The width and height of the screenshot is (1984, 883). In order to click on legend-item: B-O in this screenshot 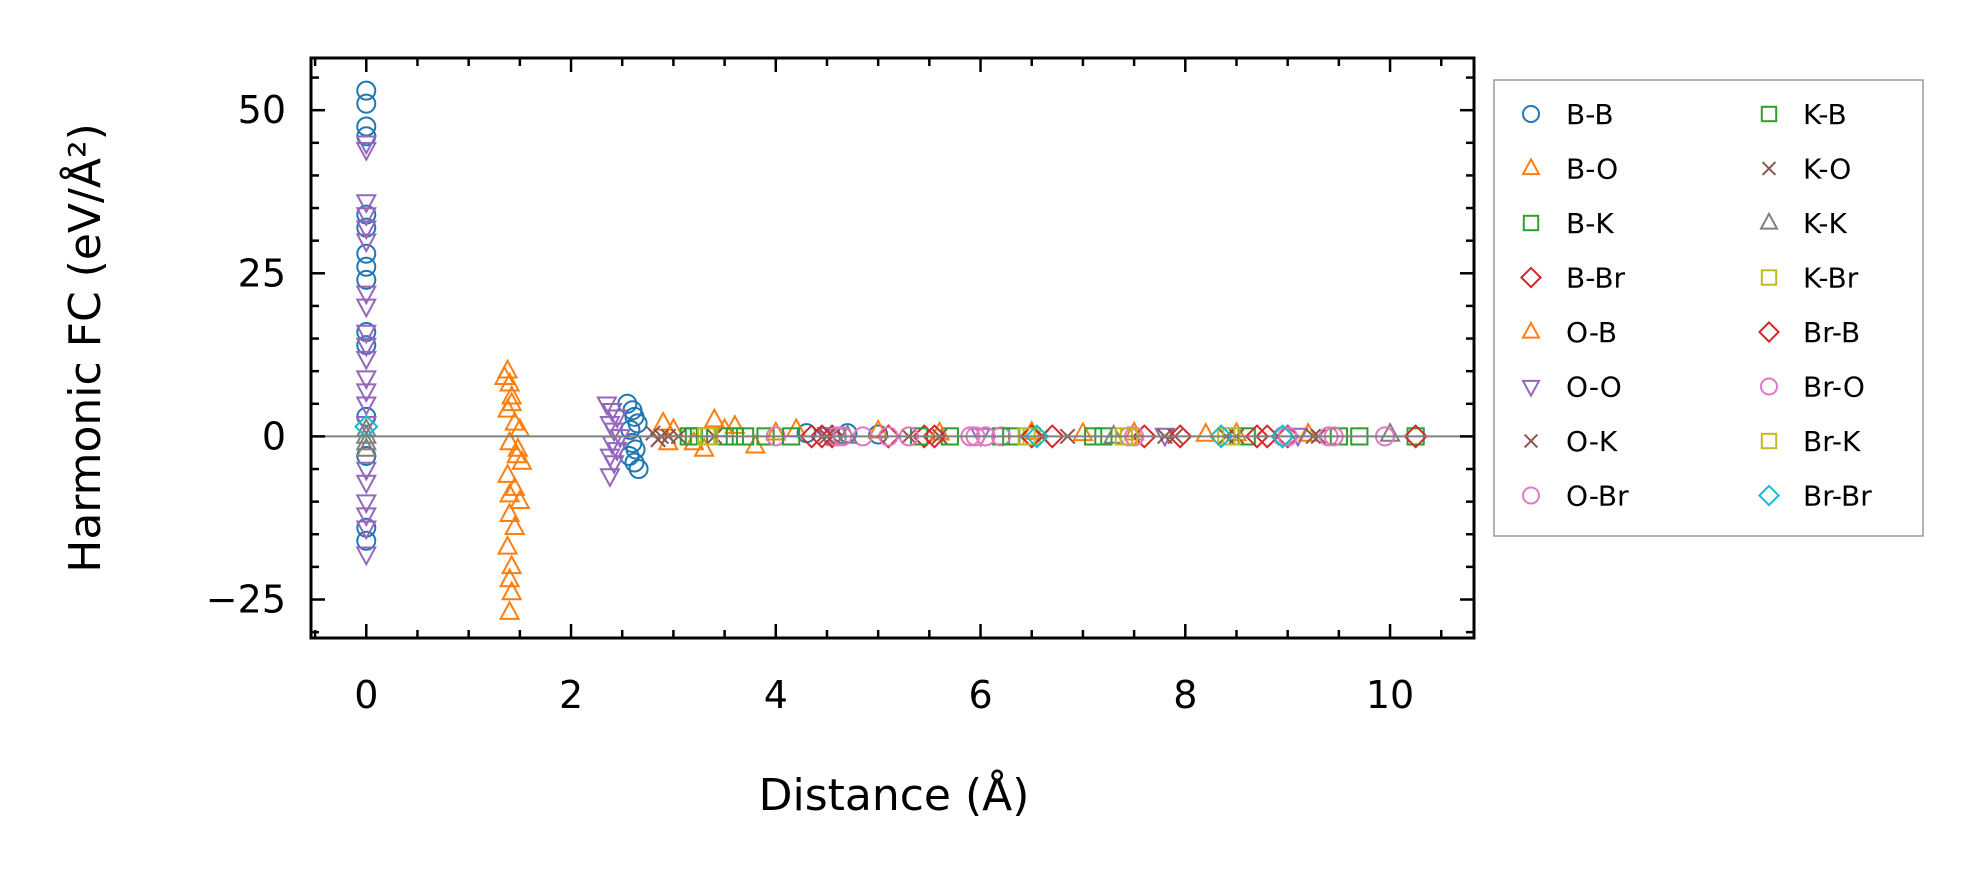, I will do `click(1569, 169)`.